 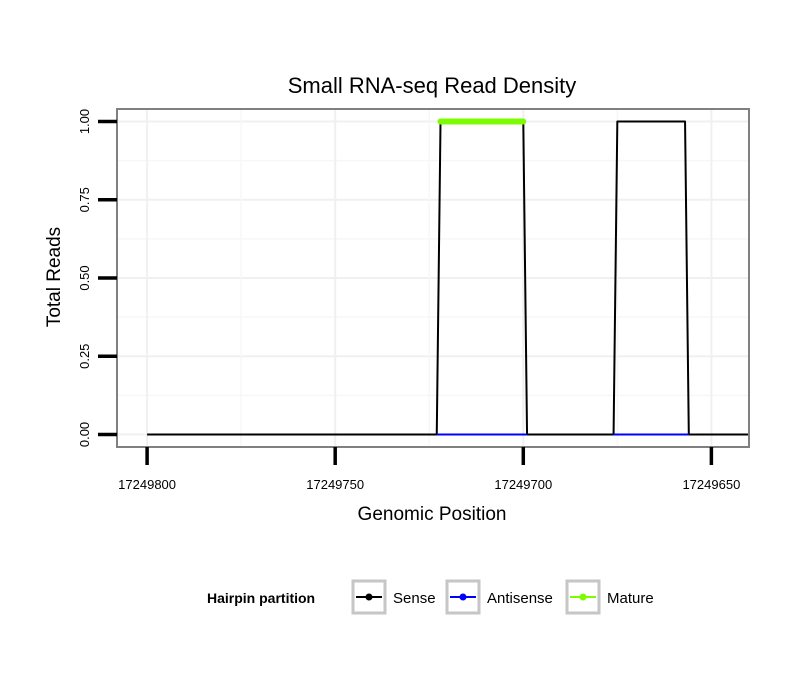 I want to click on legend-title: Hairpin partition, so click(x=261, y=598).